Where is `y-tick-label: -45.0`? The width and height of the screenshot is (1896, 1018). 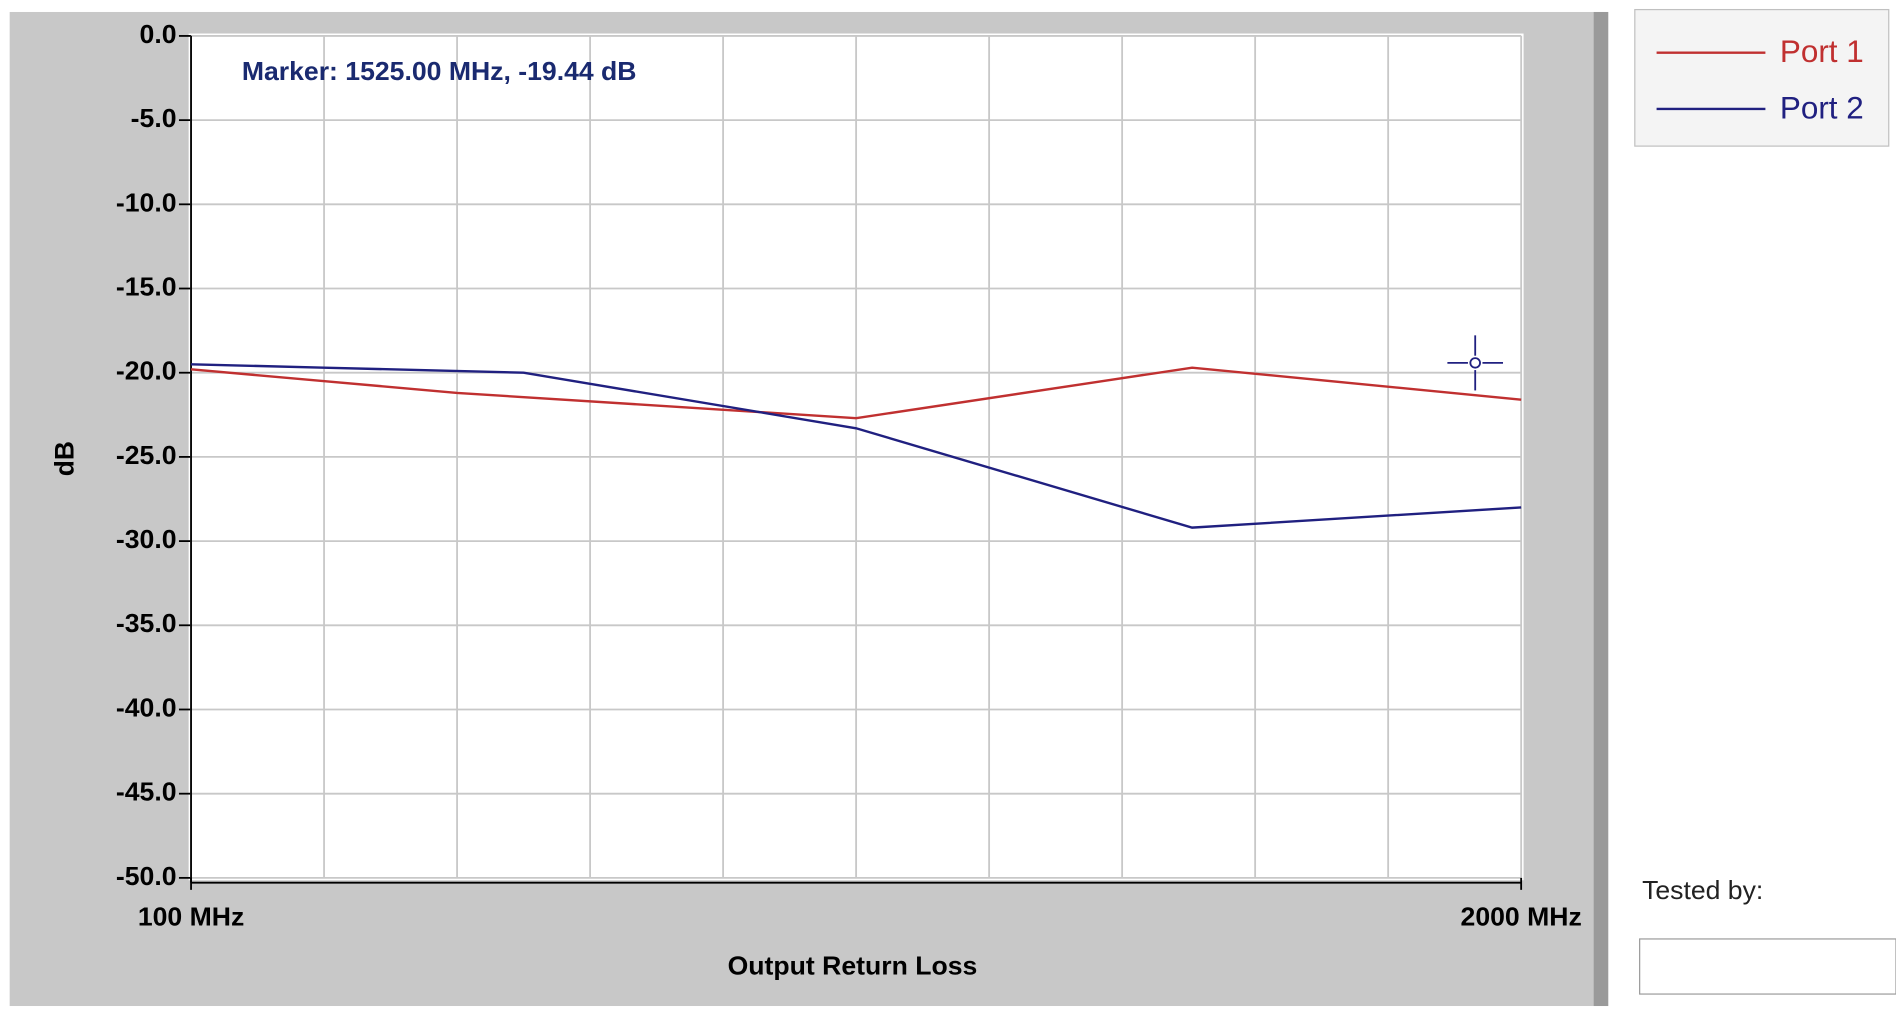
y-tick-label: -45.0 is located at coordinates (146, 792).